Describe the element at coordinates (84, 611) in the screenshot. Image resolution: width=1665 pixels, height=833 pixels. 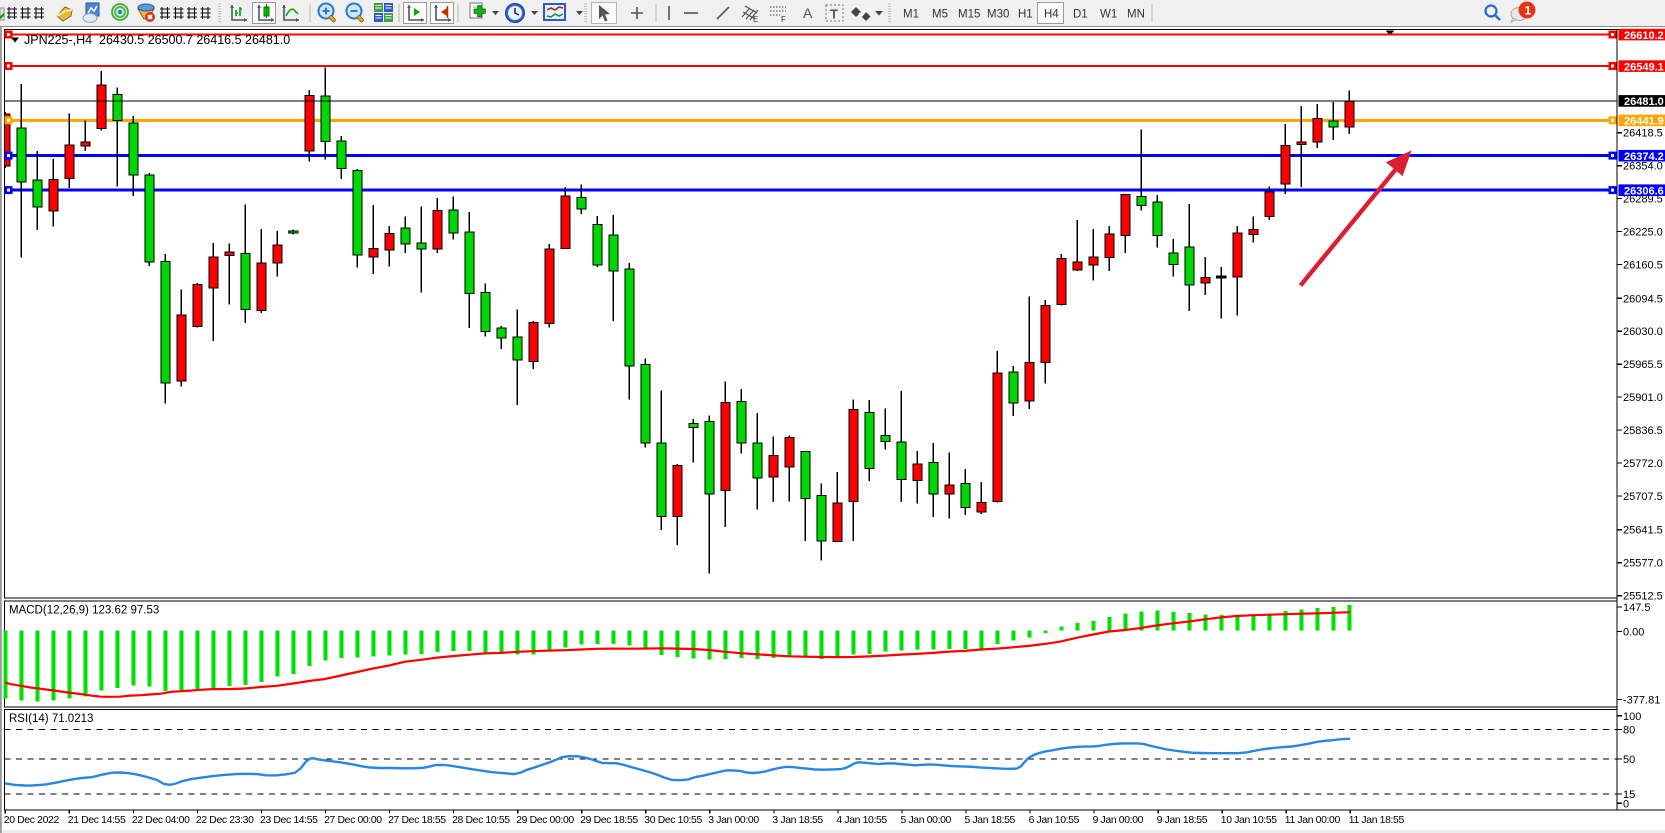
I see `svg-text: MACD(12,26,9) 123.62 97.53` at that location.